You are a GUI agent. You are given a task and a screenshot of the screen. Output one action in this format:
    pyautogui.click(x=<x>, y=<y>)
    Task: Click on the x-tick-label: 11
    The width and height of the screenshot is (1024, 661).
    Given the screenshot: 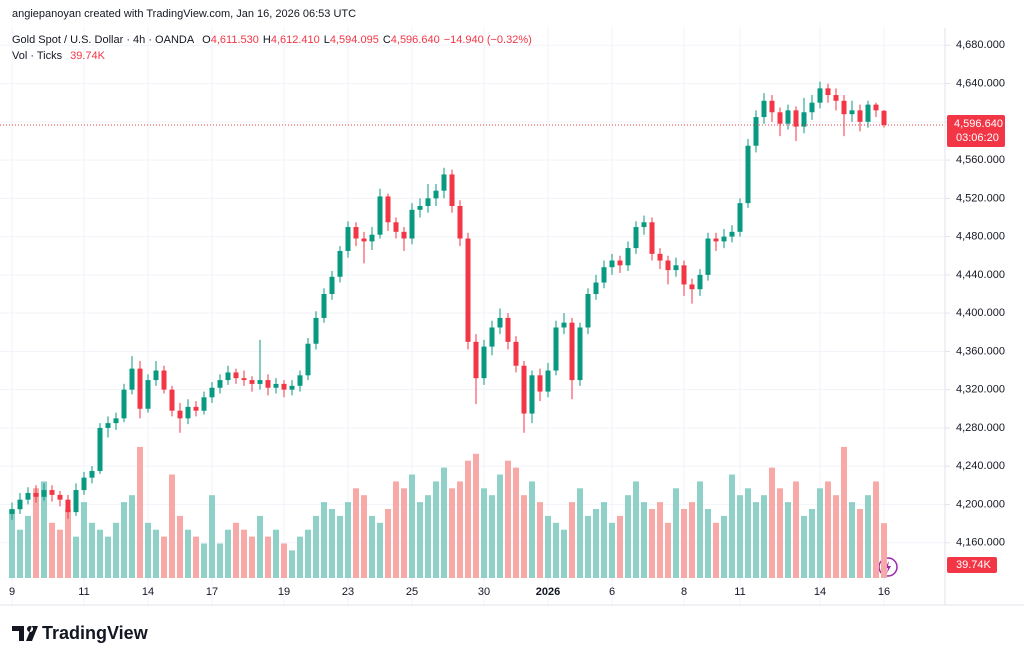 What is the action you would take?
    pyautogui.click(x=739, y=592)
    